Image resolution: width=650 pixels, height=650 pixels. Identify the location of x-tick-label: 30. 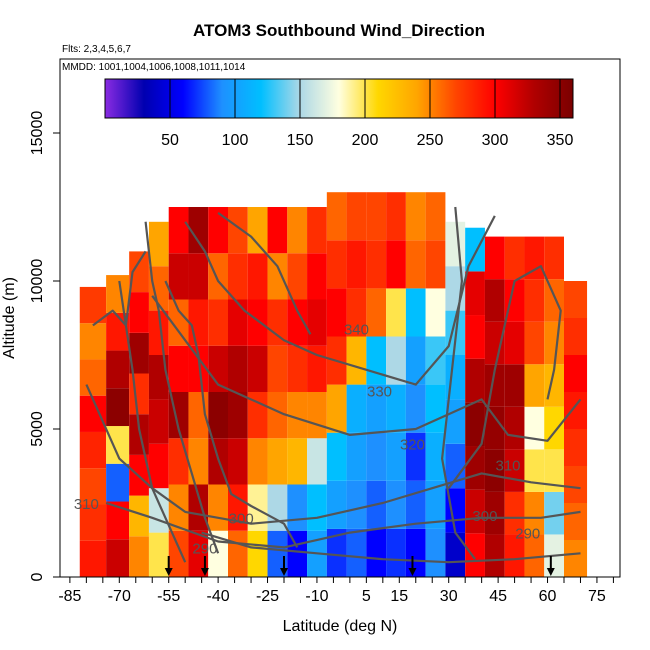
(449, 596).